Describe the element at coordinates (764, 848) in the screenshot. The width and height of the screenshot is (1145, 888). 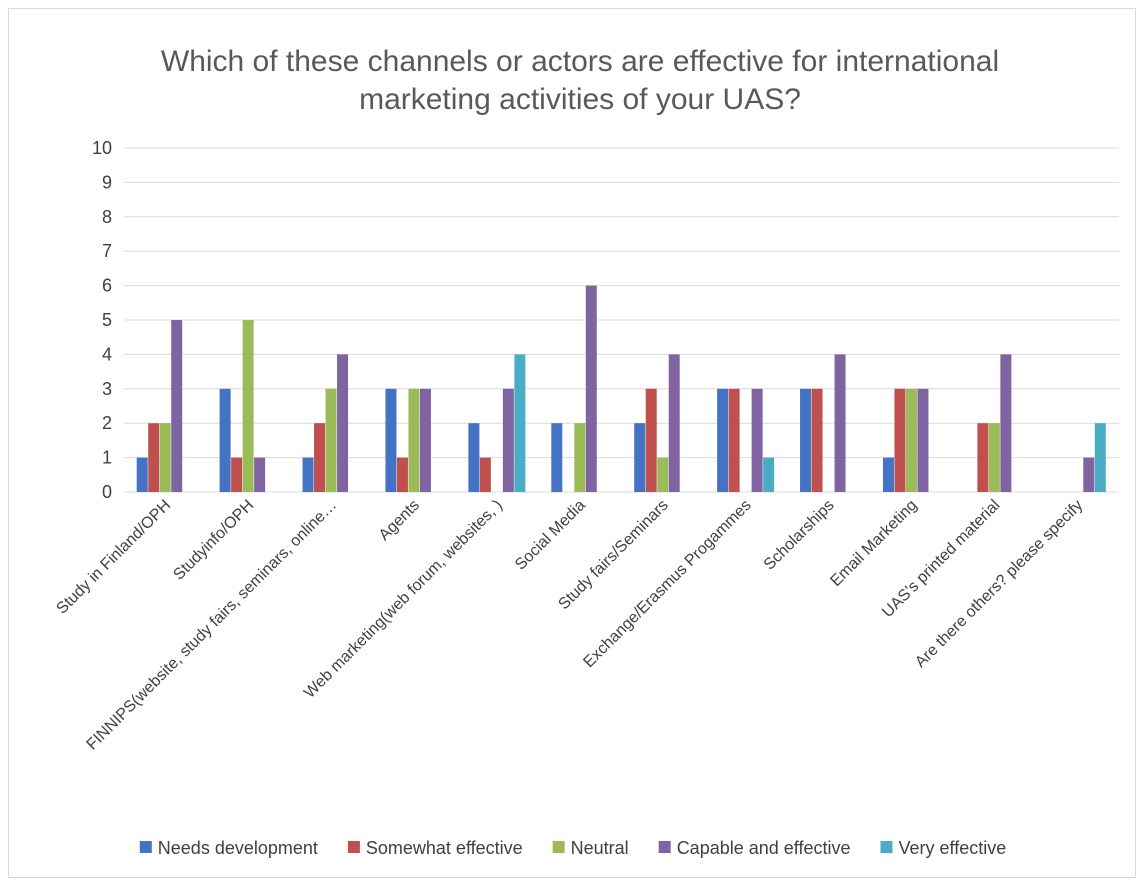
I see `legend-label: Capable and effective` at that location.